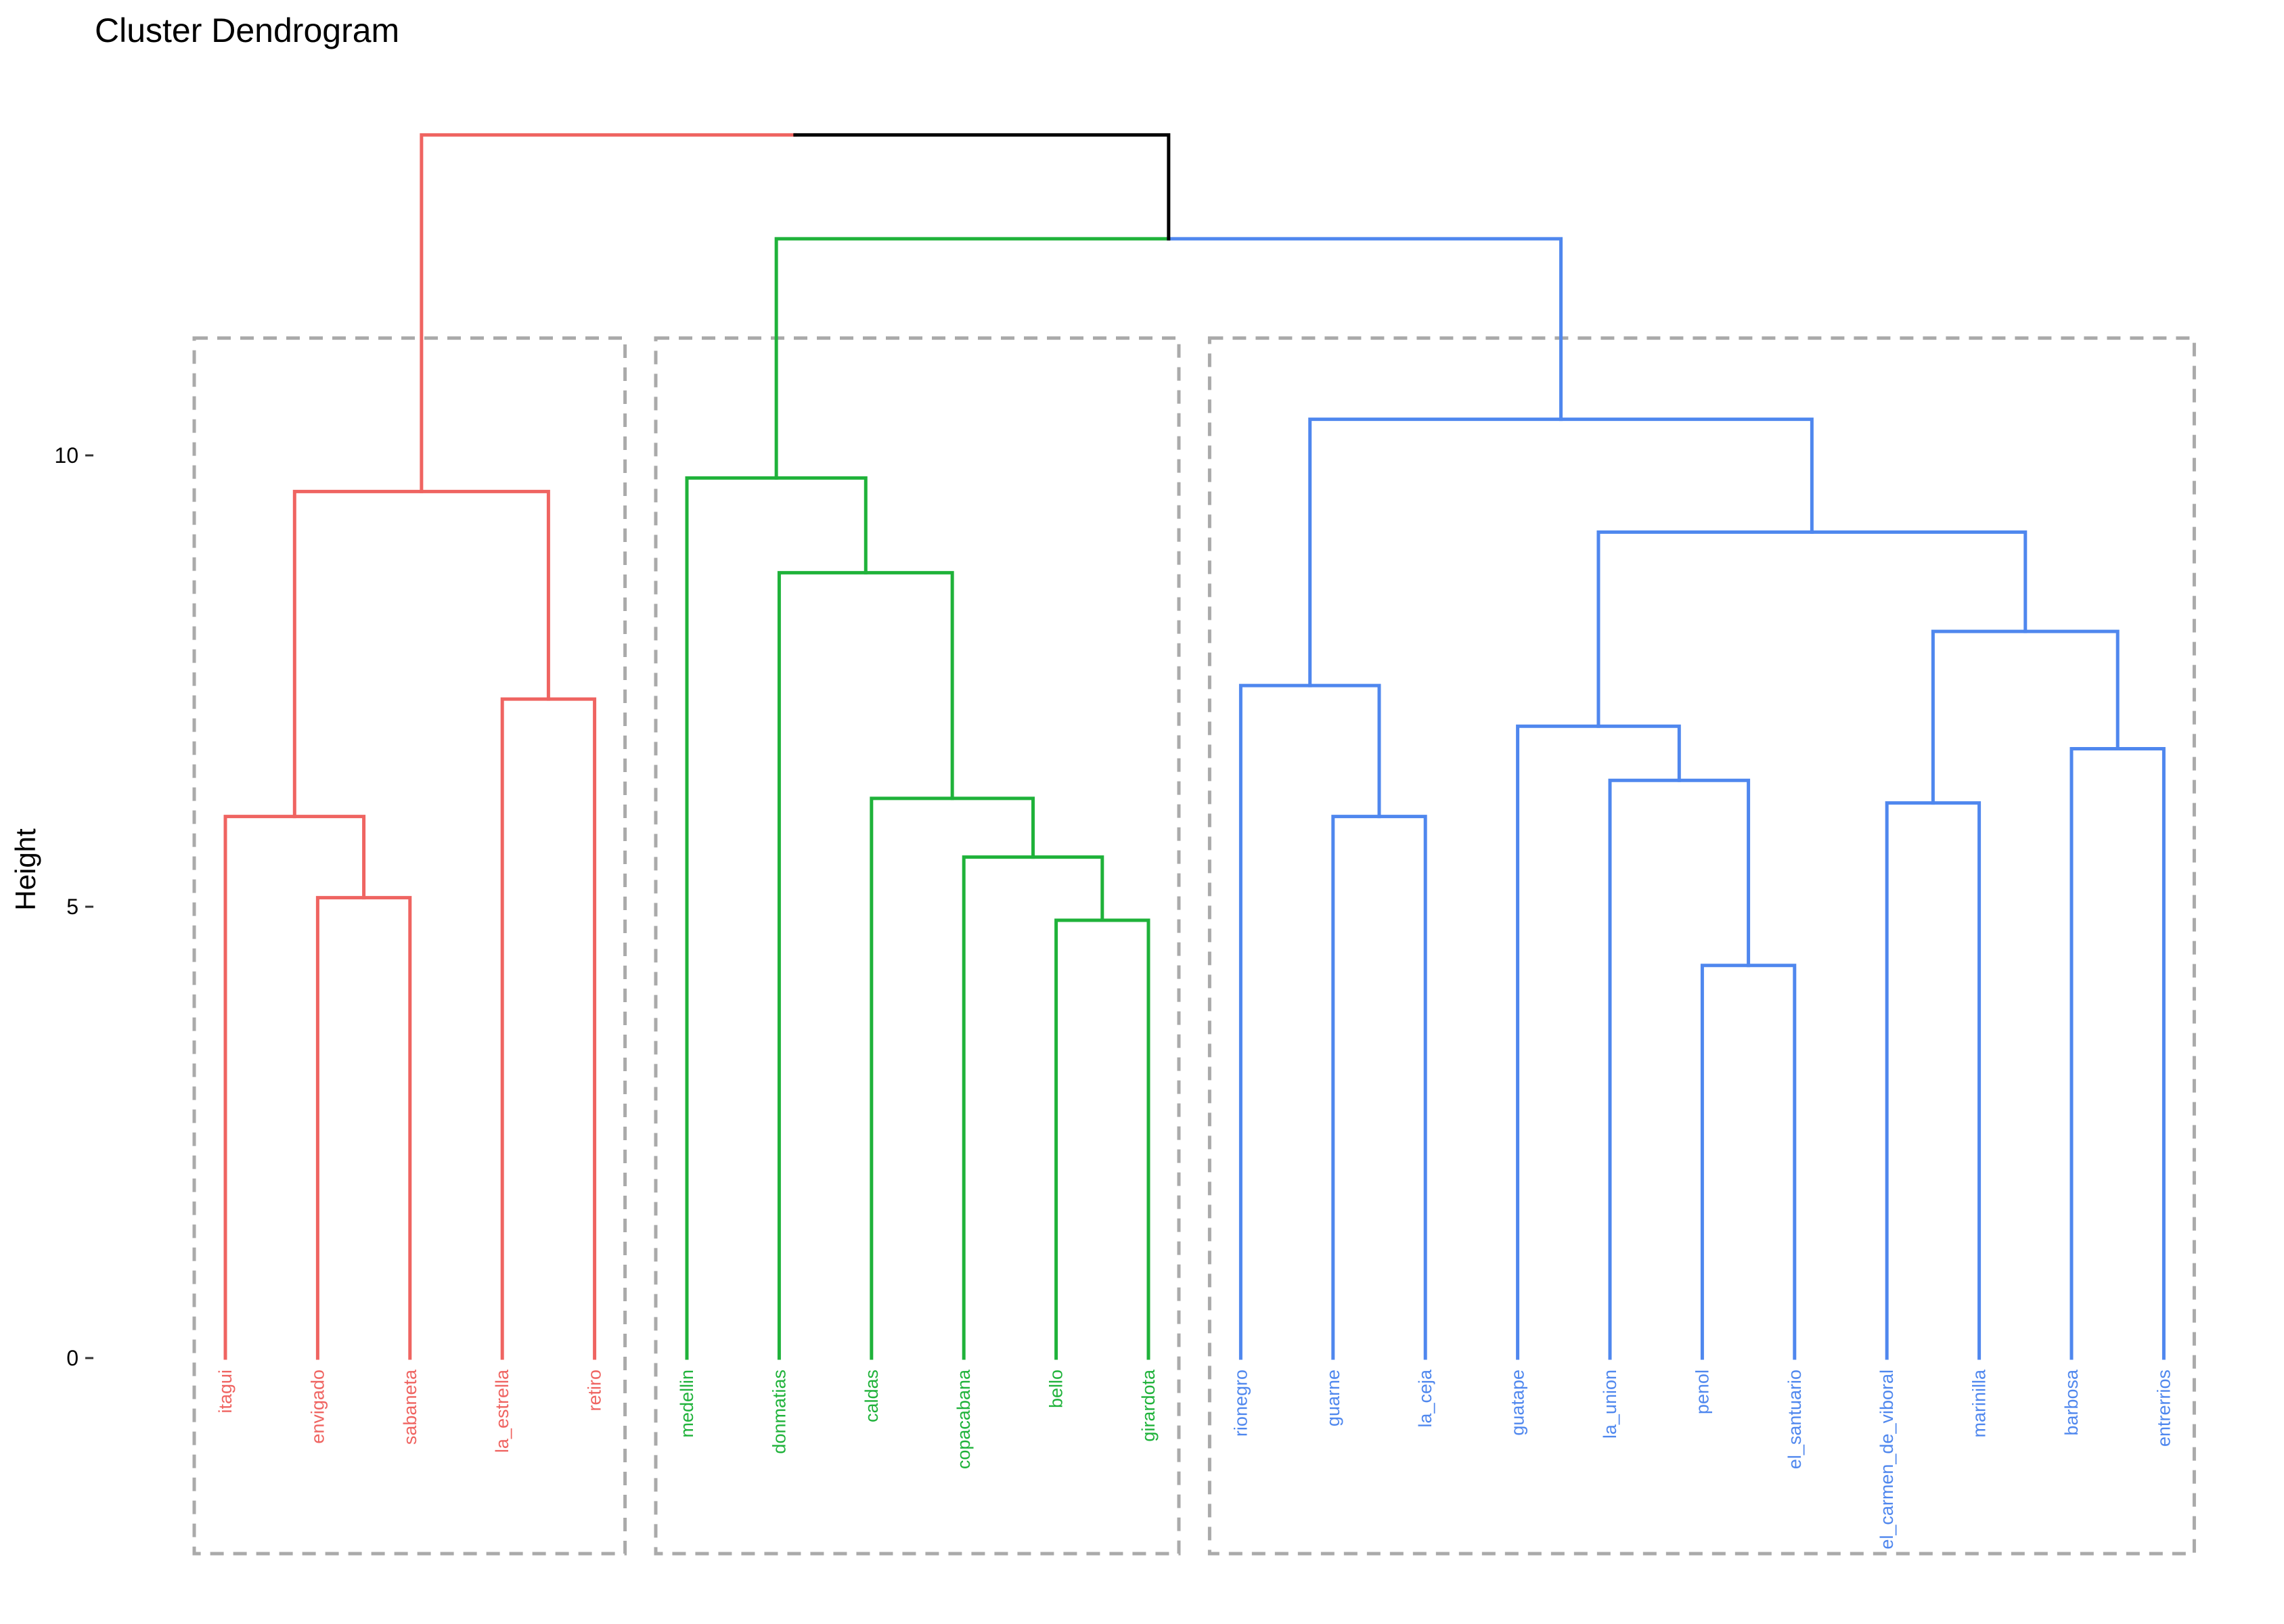 The width and height of the screenshot is (2284, 1624). I want to click on merge-link-19-right, so click(1365, 329).